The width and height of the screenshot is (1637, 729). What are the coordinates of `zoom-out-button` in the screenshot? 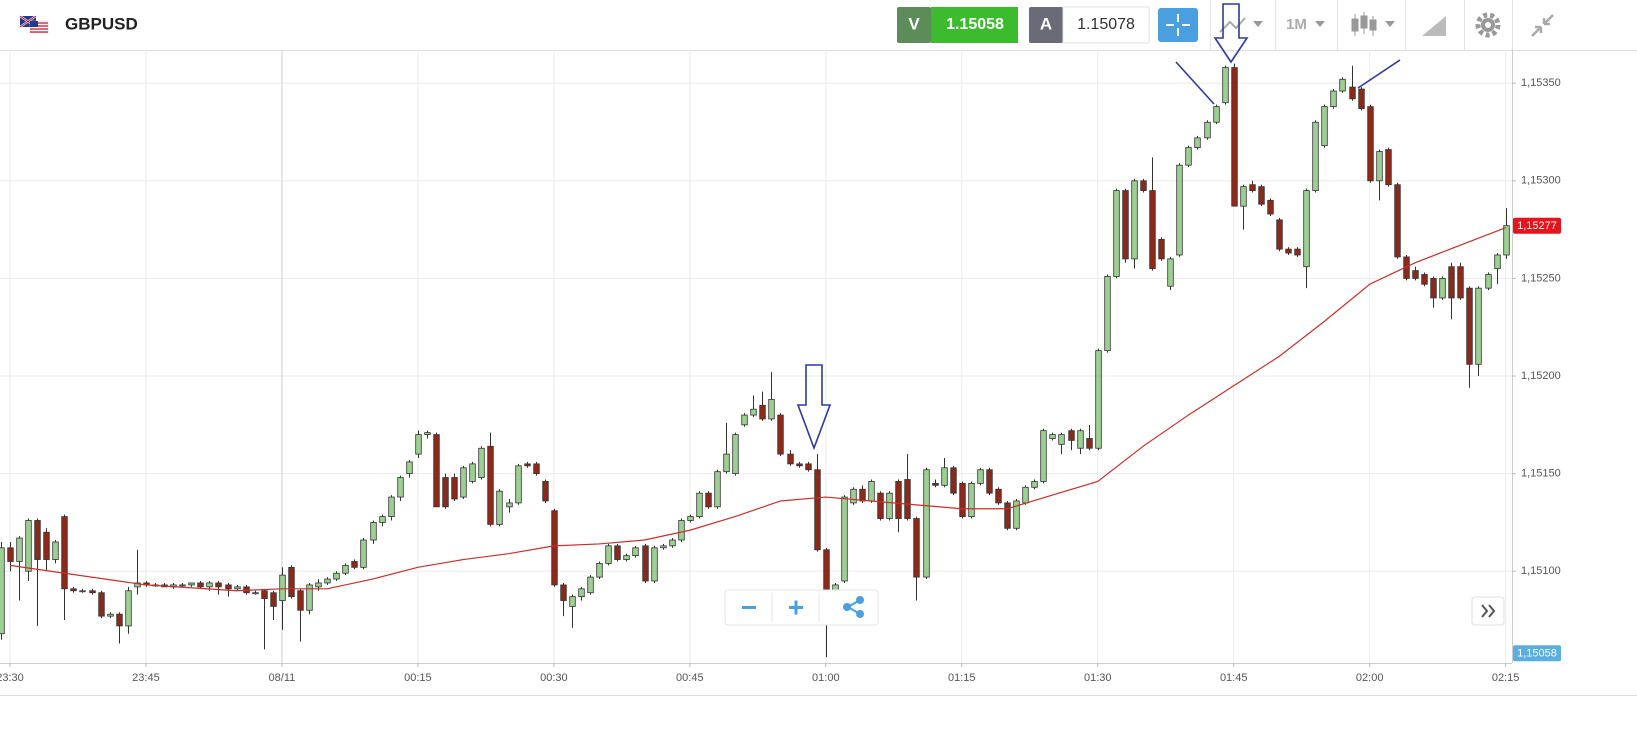 It's located at (749, 607).